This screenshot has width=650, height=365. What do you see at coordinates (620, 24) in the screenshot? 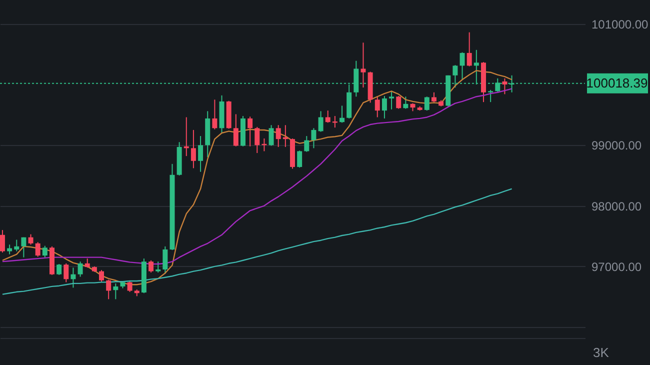
I see `y-tick-label: 101000.00` at bounding box center [620, 24].